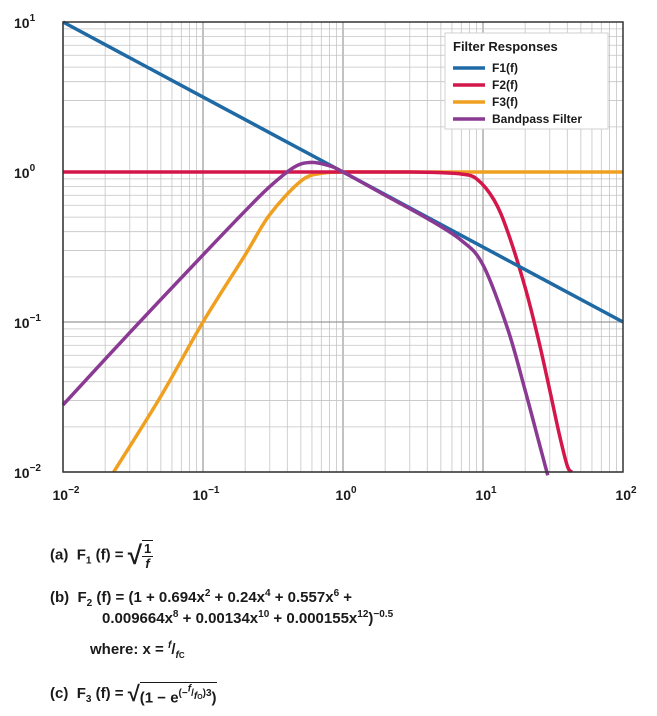  I want to click on formula-b-e1: 2, so click(207, 593).